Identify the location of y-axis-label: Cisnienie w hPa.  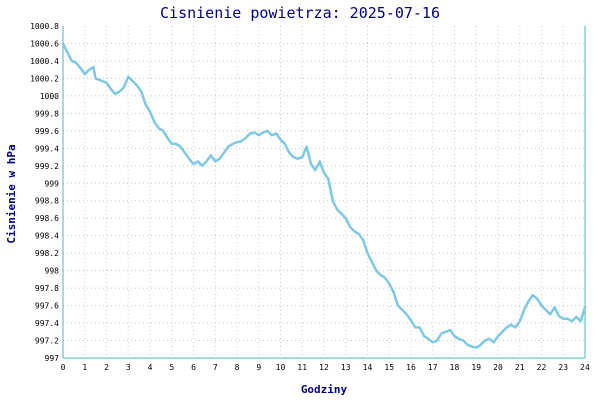
(11, 193).